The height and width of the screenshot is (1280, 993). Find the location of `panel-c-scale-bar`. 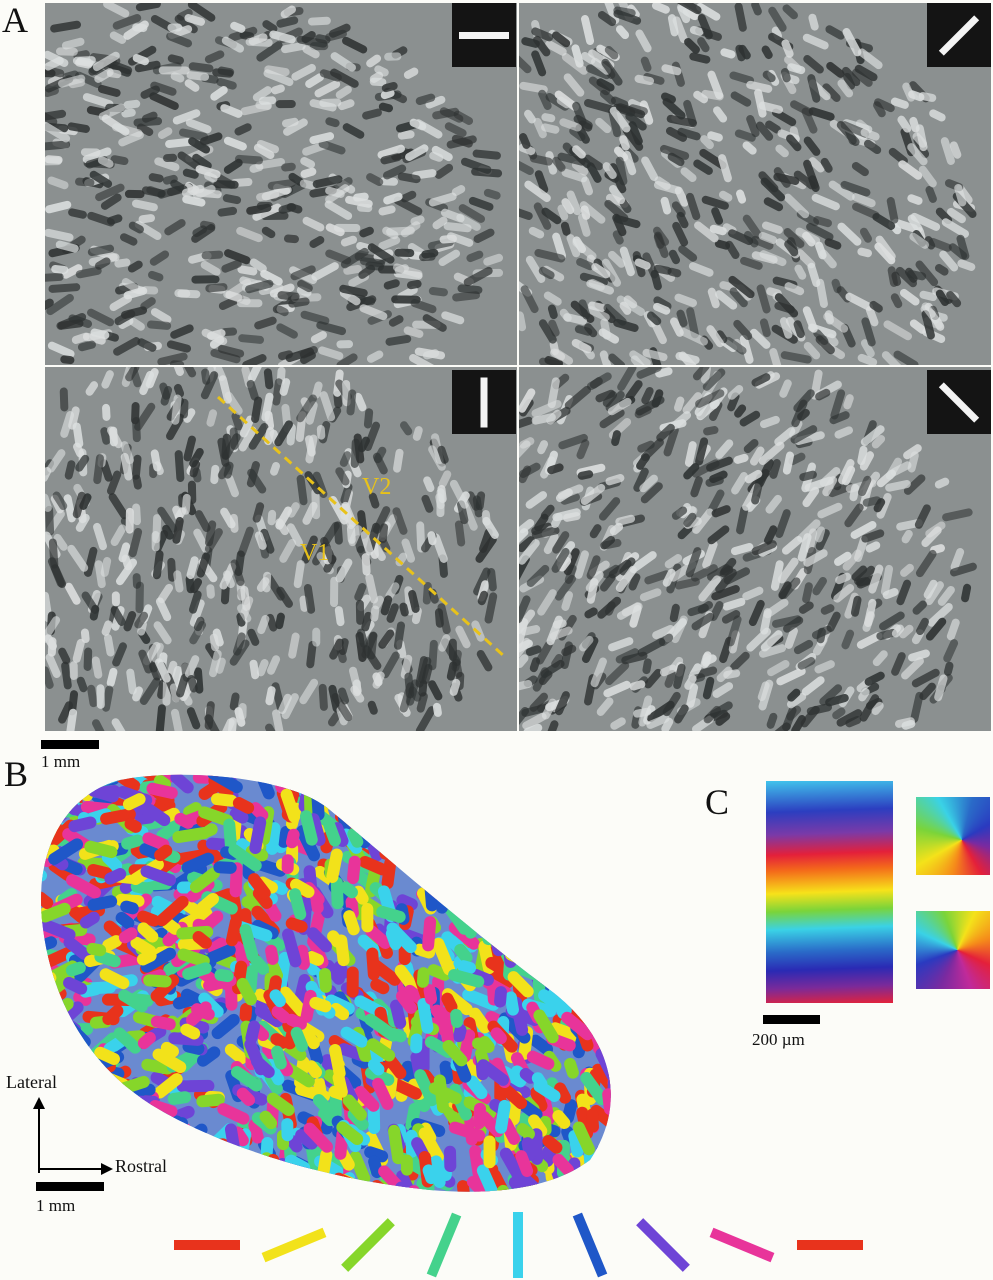

panel-c-scale-bar is located at coordinates (791, 1019).